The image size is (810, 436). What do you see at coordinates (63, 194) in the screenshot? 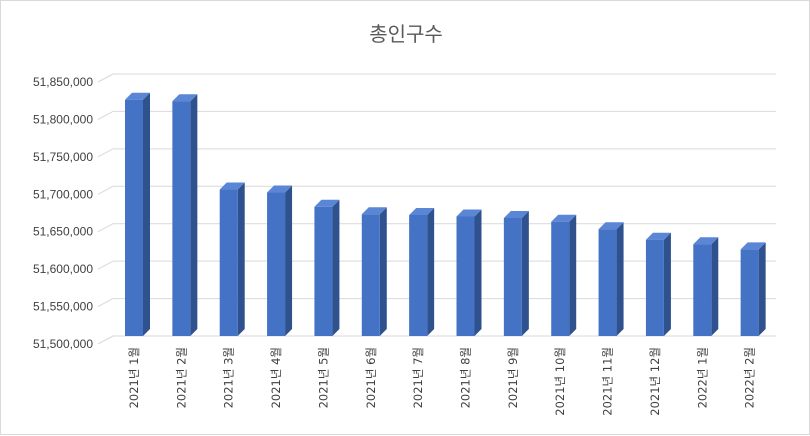
I see `y-tick-label: 51,700,000` at bounding box center [63, 194].